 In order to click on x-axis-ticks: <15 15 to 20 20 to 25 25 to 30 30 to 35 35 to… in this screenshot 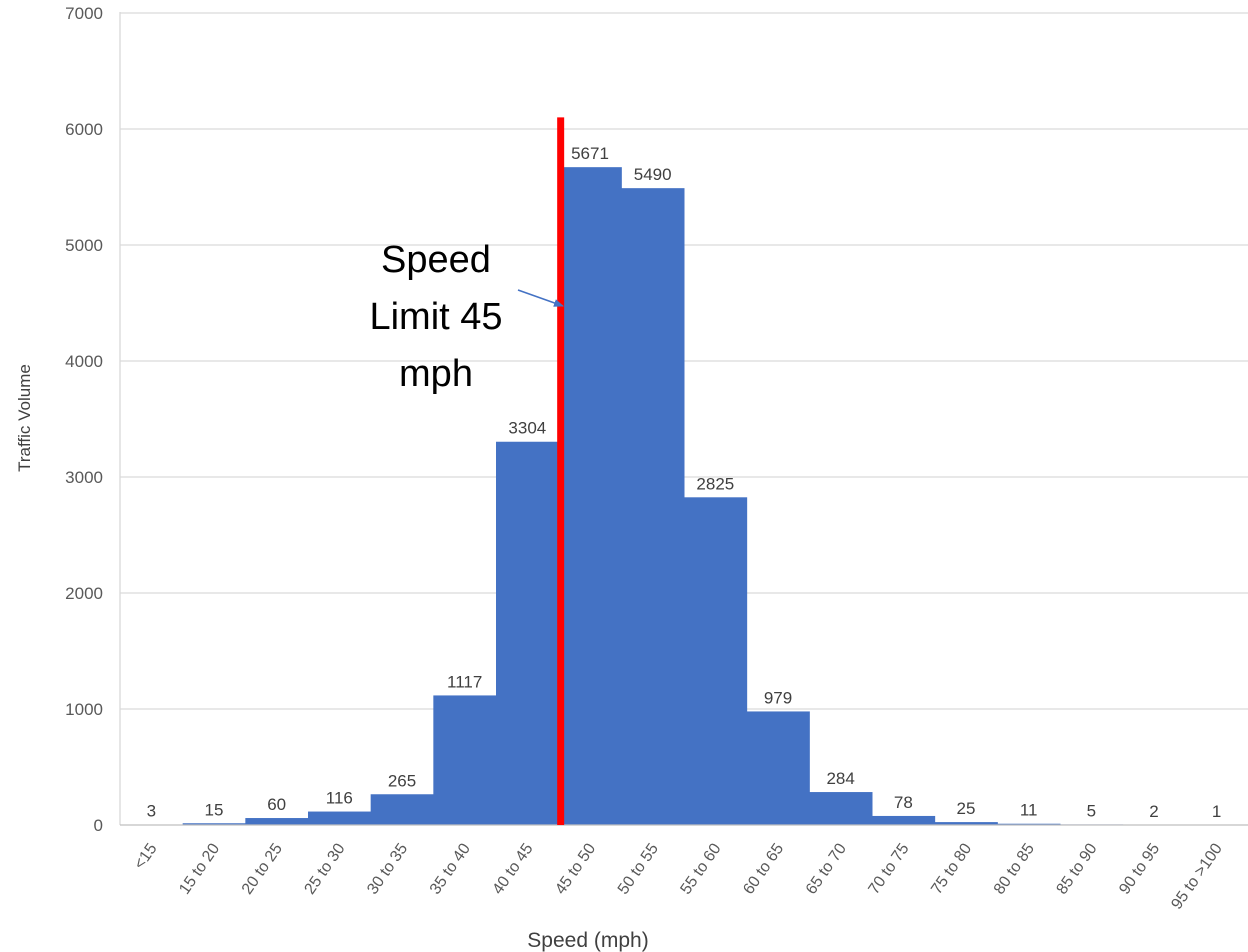, I will do `click(678, 876)`.